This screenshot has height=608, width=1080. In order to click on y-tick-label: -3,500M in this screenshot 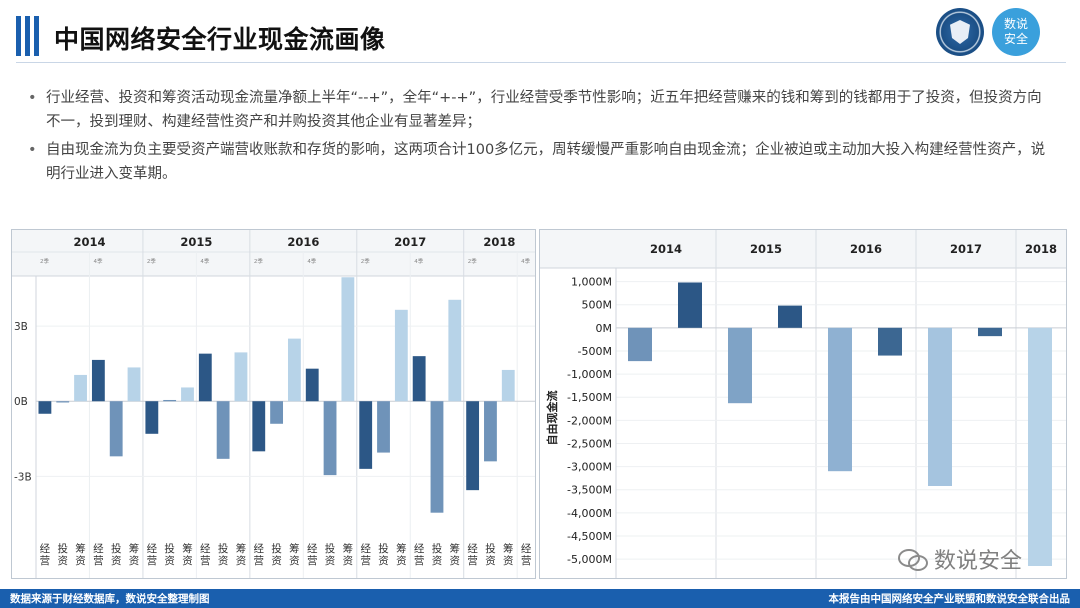, I will do `click(589, 490)`.